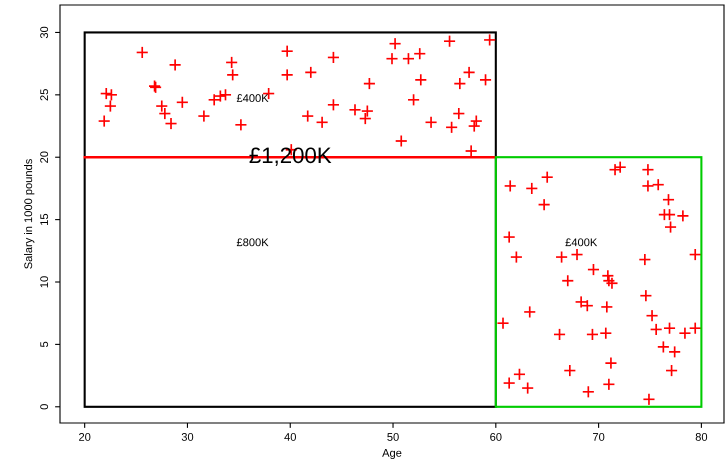  I want to click on x-tick-label: 50, so click(393, 437).